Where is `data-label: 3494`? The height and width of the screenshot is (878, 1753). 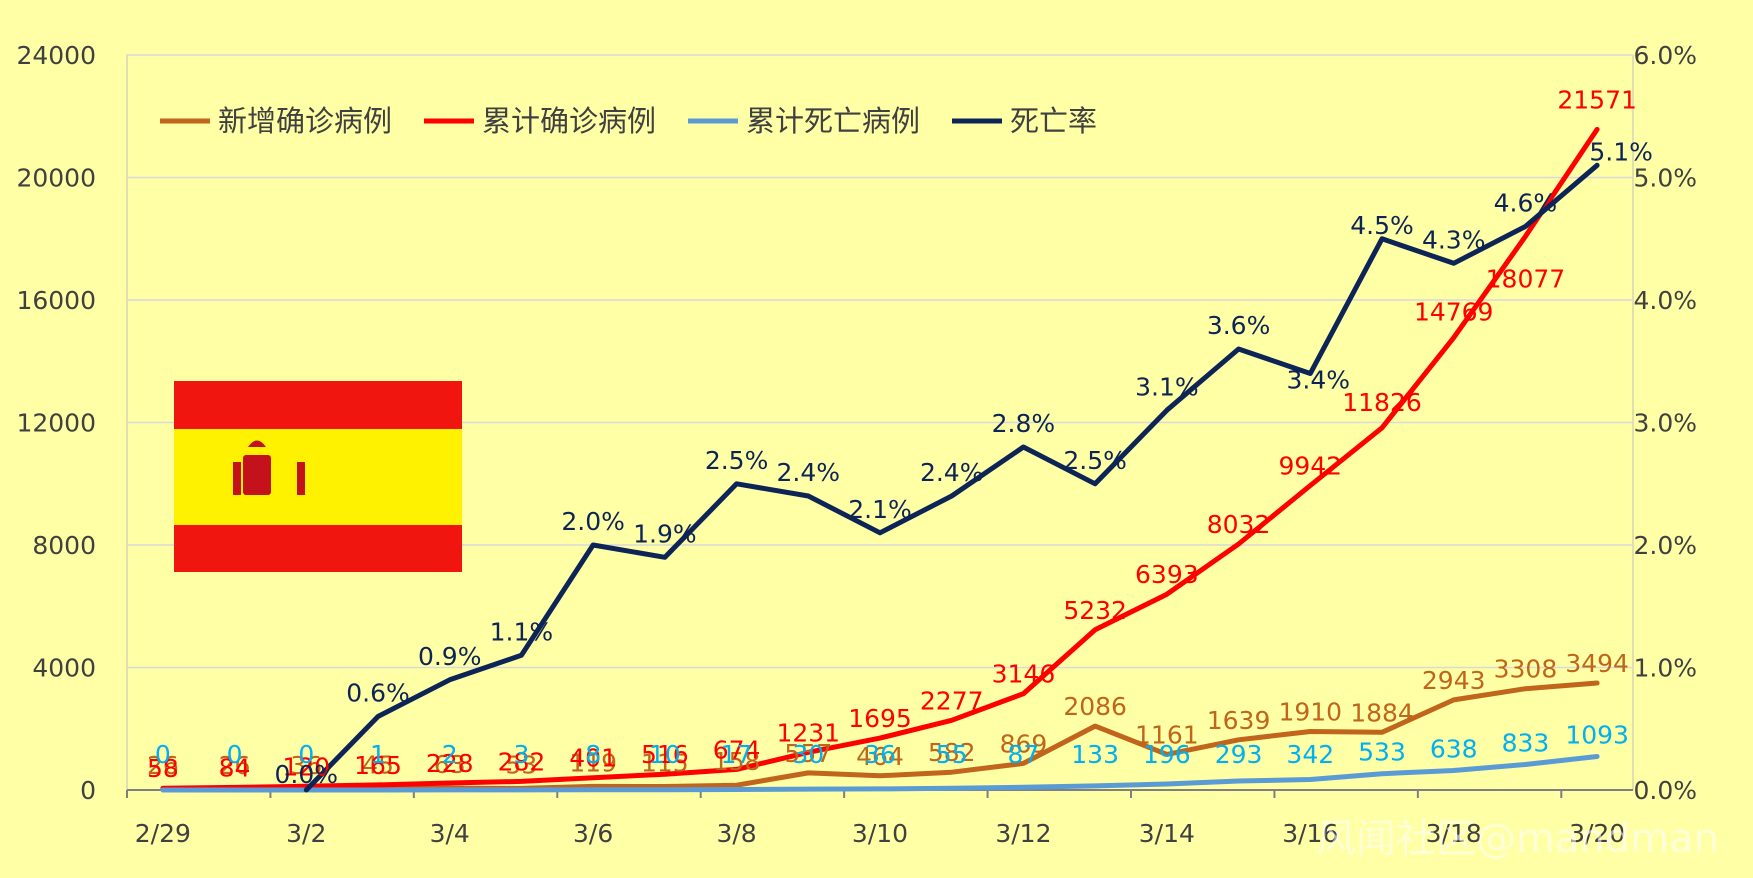 data-label: 3494 is located at coordinates (1597, 663).